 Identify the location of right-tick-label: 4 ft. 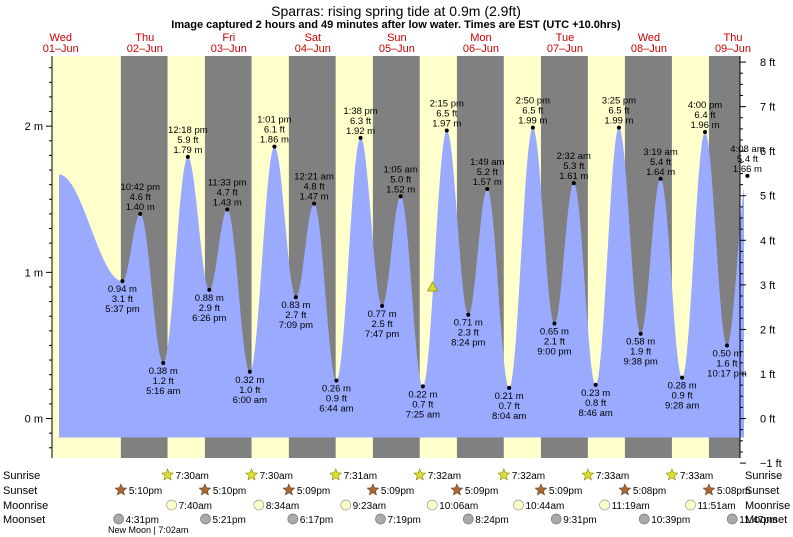
(767, 241).